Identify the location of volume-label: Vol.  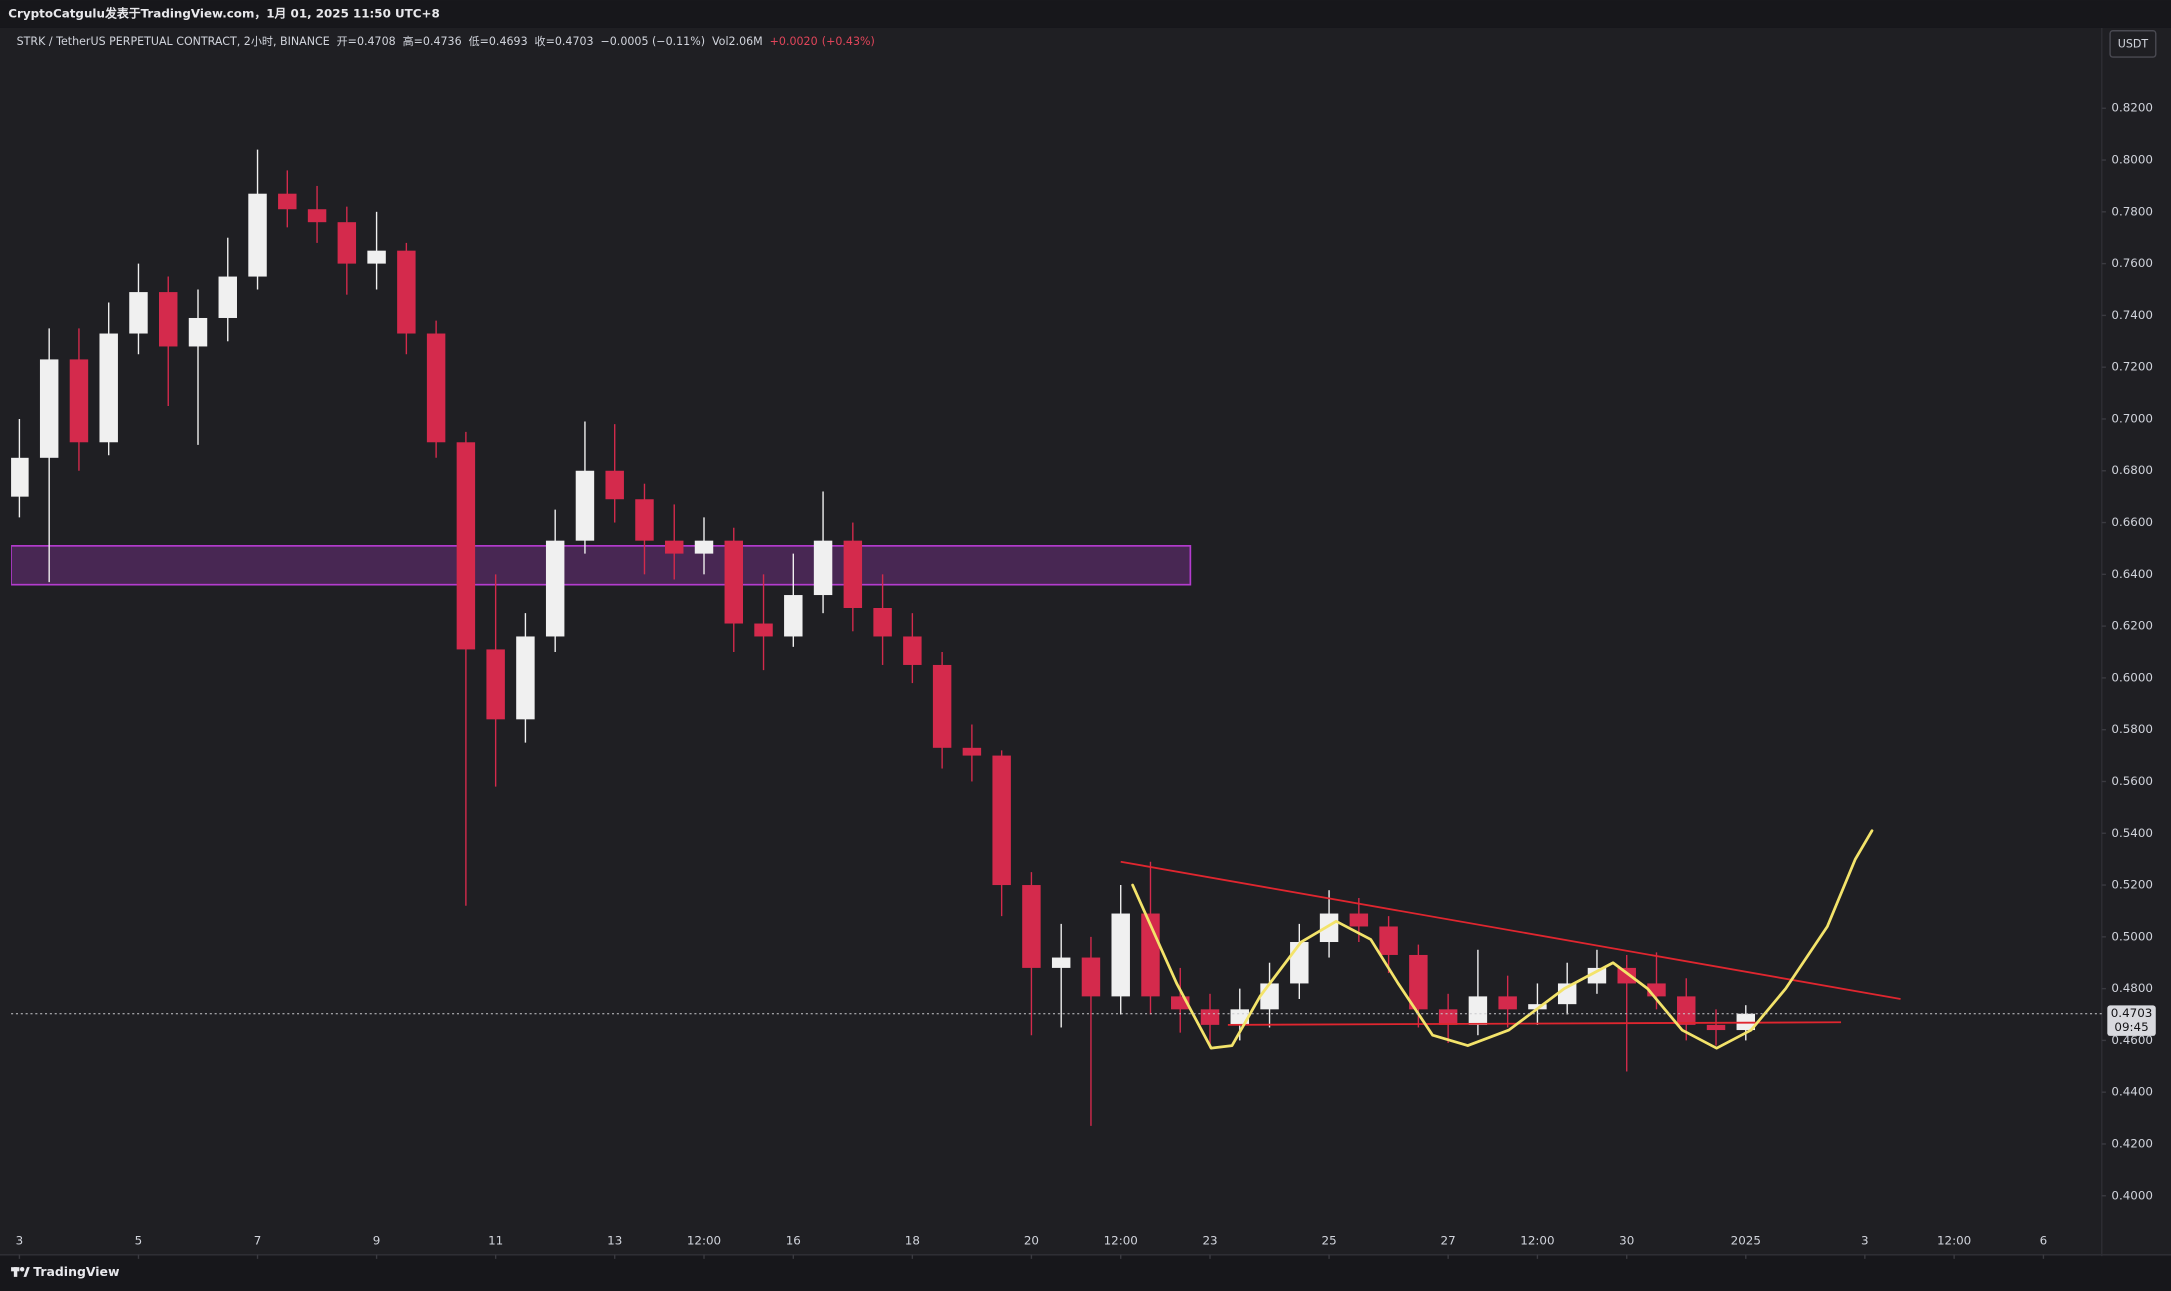
(720, 41).